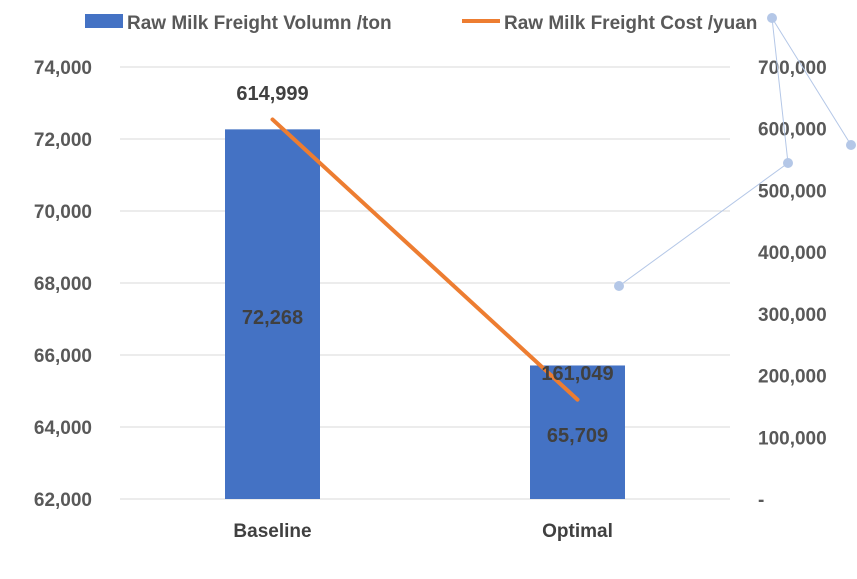 This screenshot has height=579, width=857. I want to click on bar-data-label: 72,268, so click(272, 318).